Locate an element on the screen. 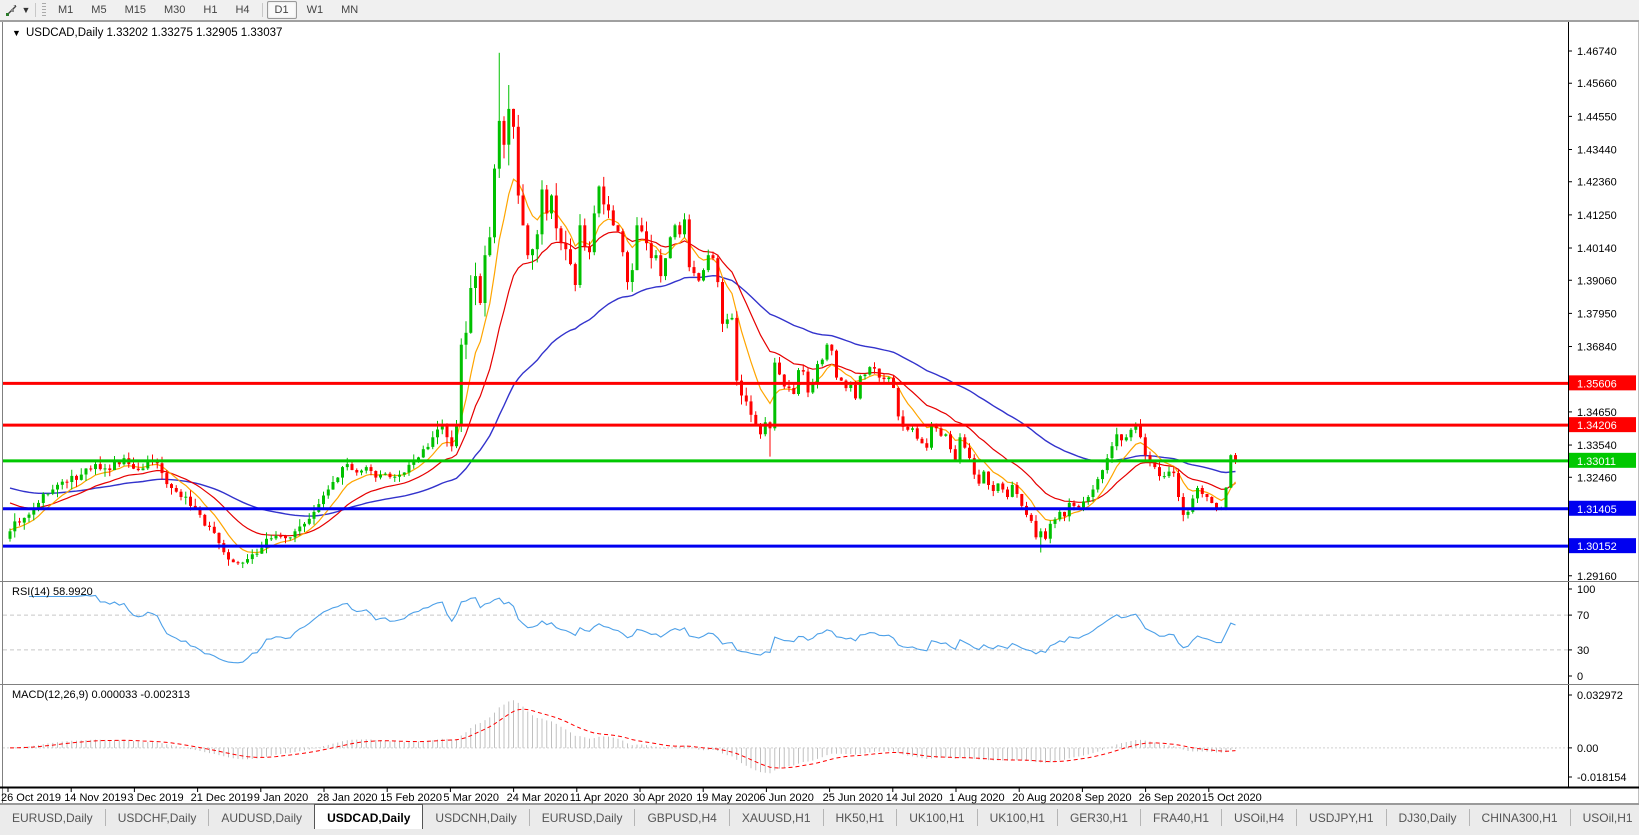  symbol-tab-usoil-h4: USOil,H4 is located at coordinates (1259, 817).